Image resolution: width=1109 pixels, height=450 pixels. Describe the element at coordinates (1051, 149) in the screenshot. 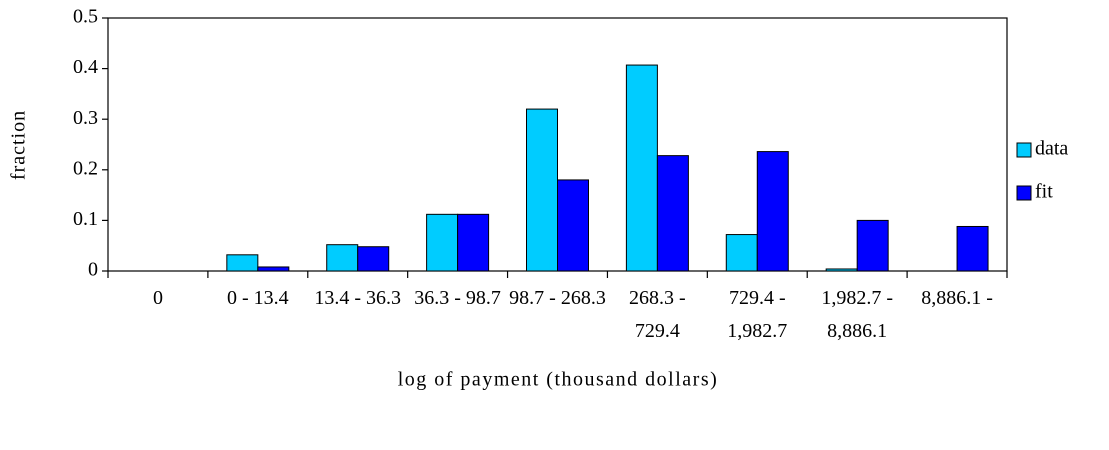

I see `legend-label: data` at that location.